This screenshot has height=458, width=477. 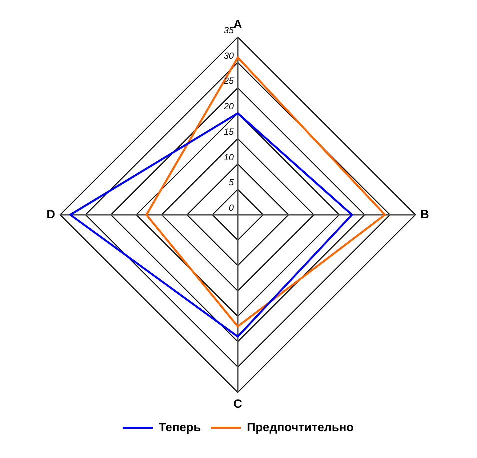 I want to click on spoke-label: A, so click(x=238, y=25).